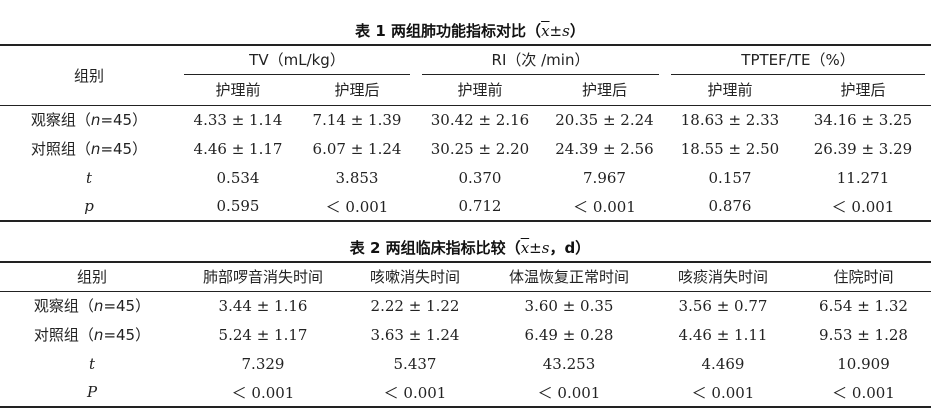 This screenshot has width=940, height=416. Describe the element at coordinates (357, 148) in the screenshot. I see `table-cell: 6.07 ± 1.24` at that location.